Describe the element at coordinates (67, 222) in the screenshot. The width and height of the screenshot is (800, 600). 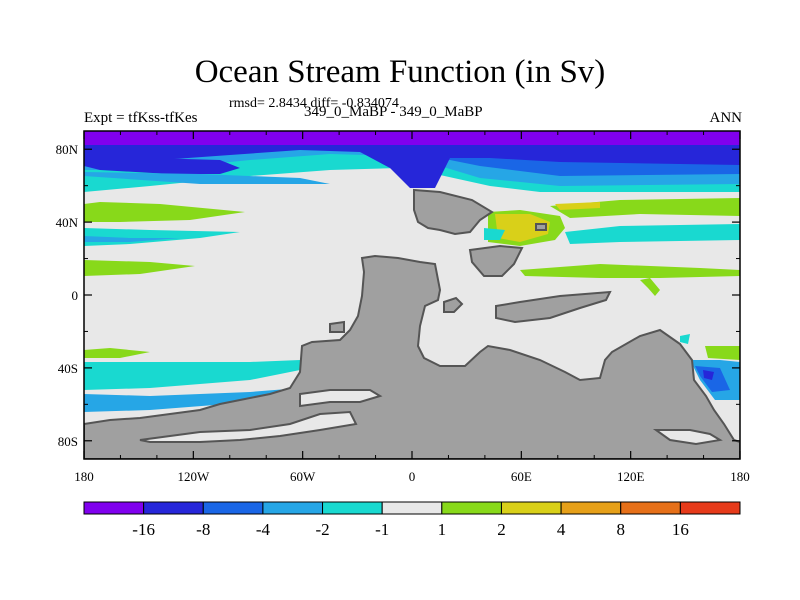
I see `y-tick-label: 40N` at that location.